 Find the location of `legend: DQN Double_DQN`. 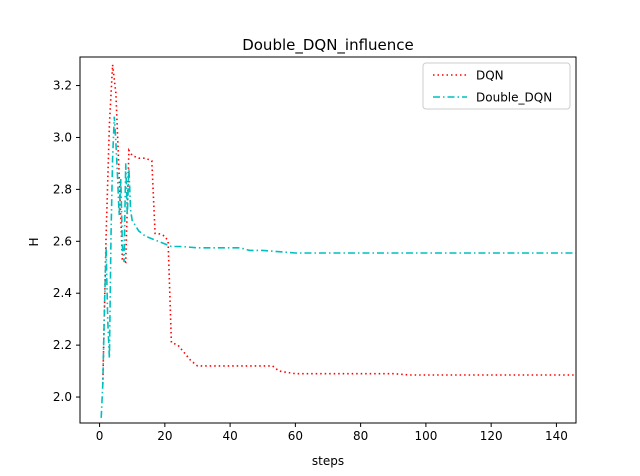

legend: DQN Double_DQN is located at coordinates (496, 86).